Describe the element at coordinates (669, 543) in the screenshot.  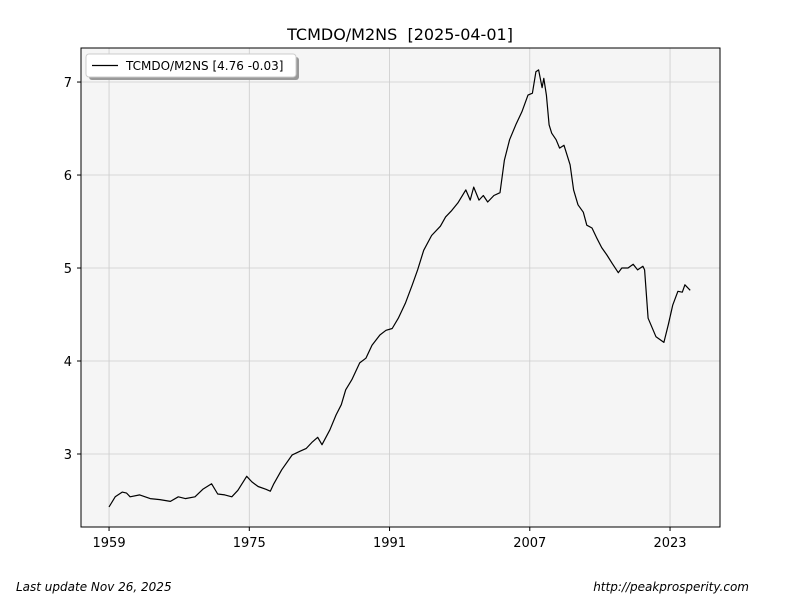
I see `x-tick-label: 2023` at that location.